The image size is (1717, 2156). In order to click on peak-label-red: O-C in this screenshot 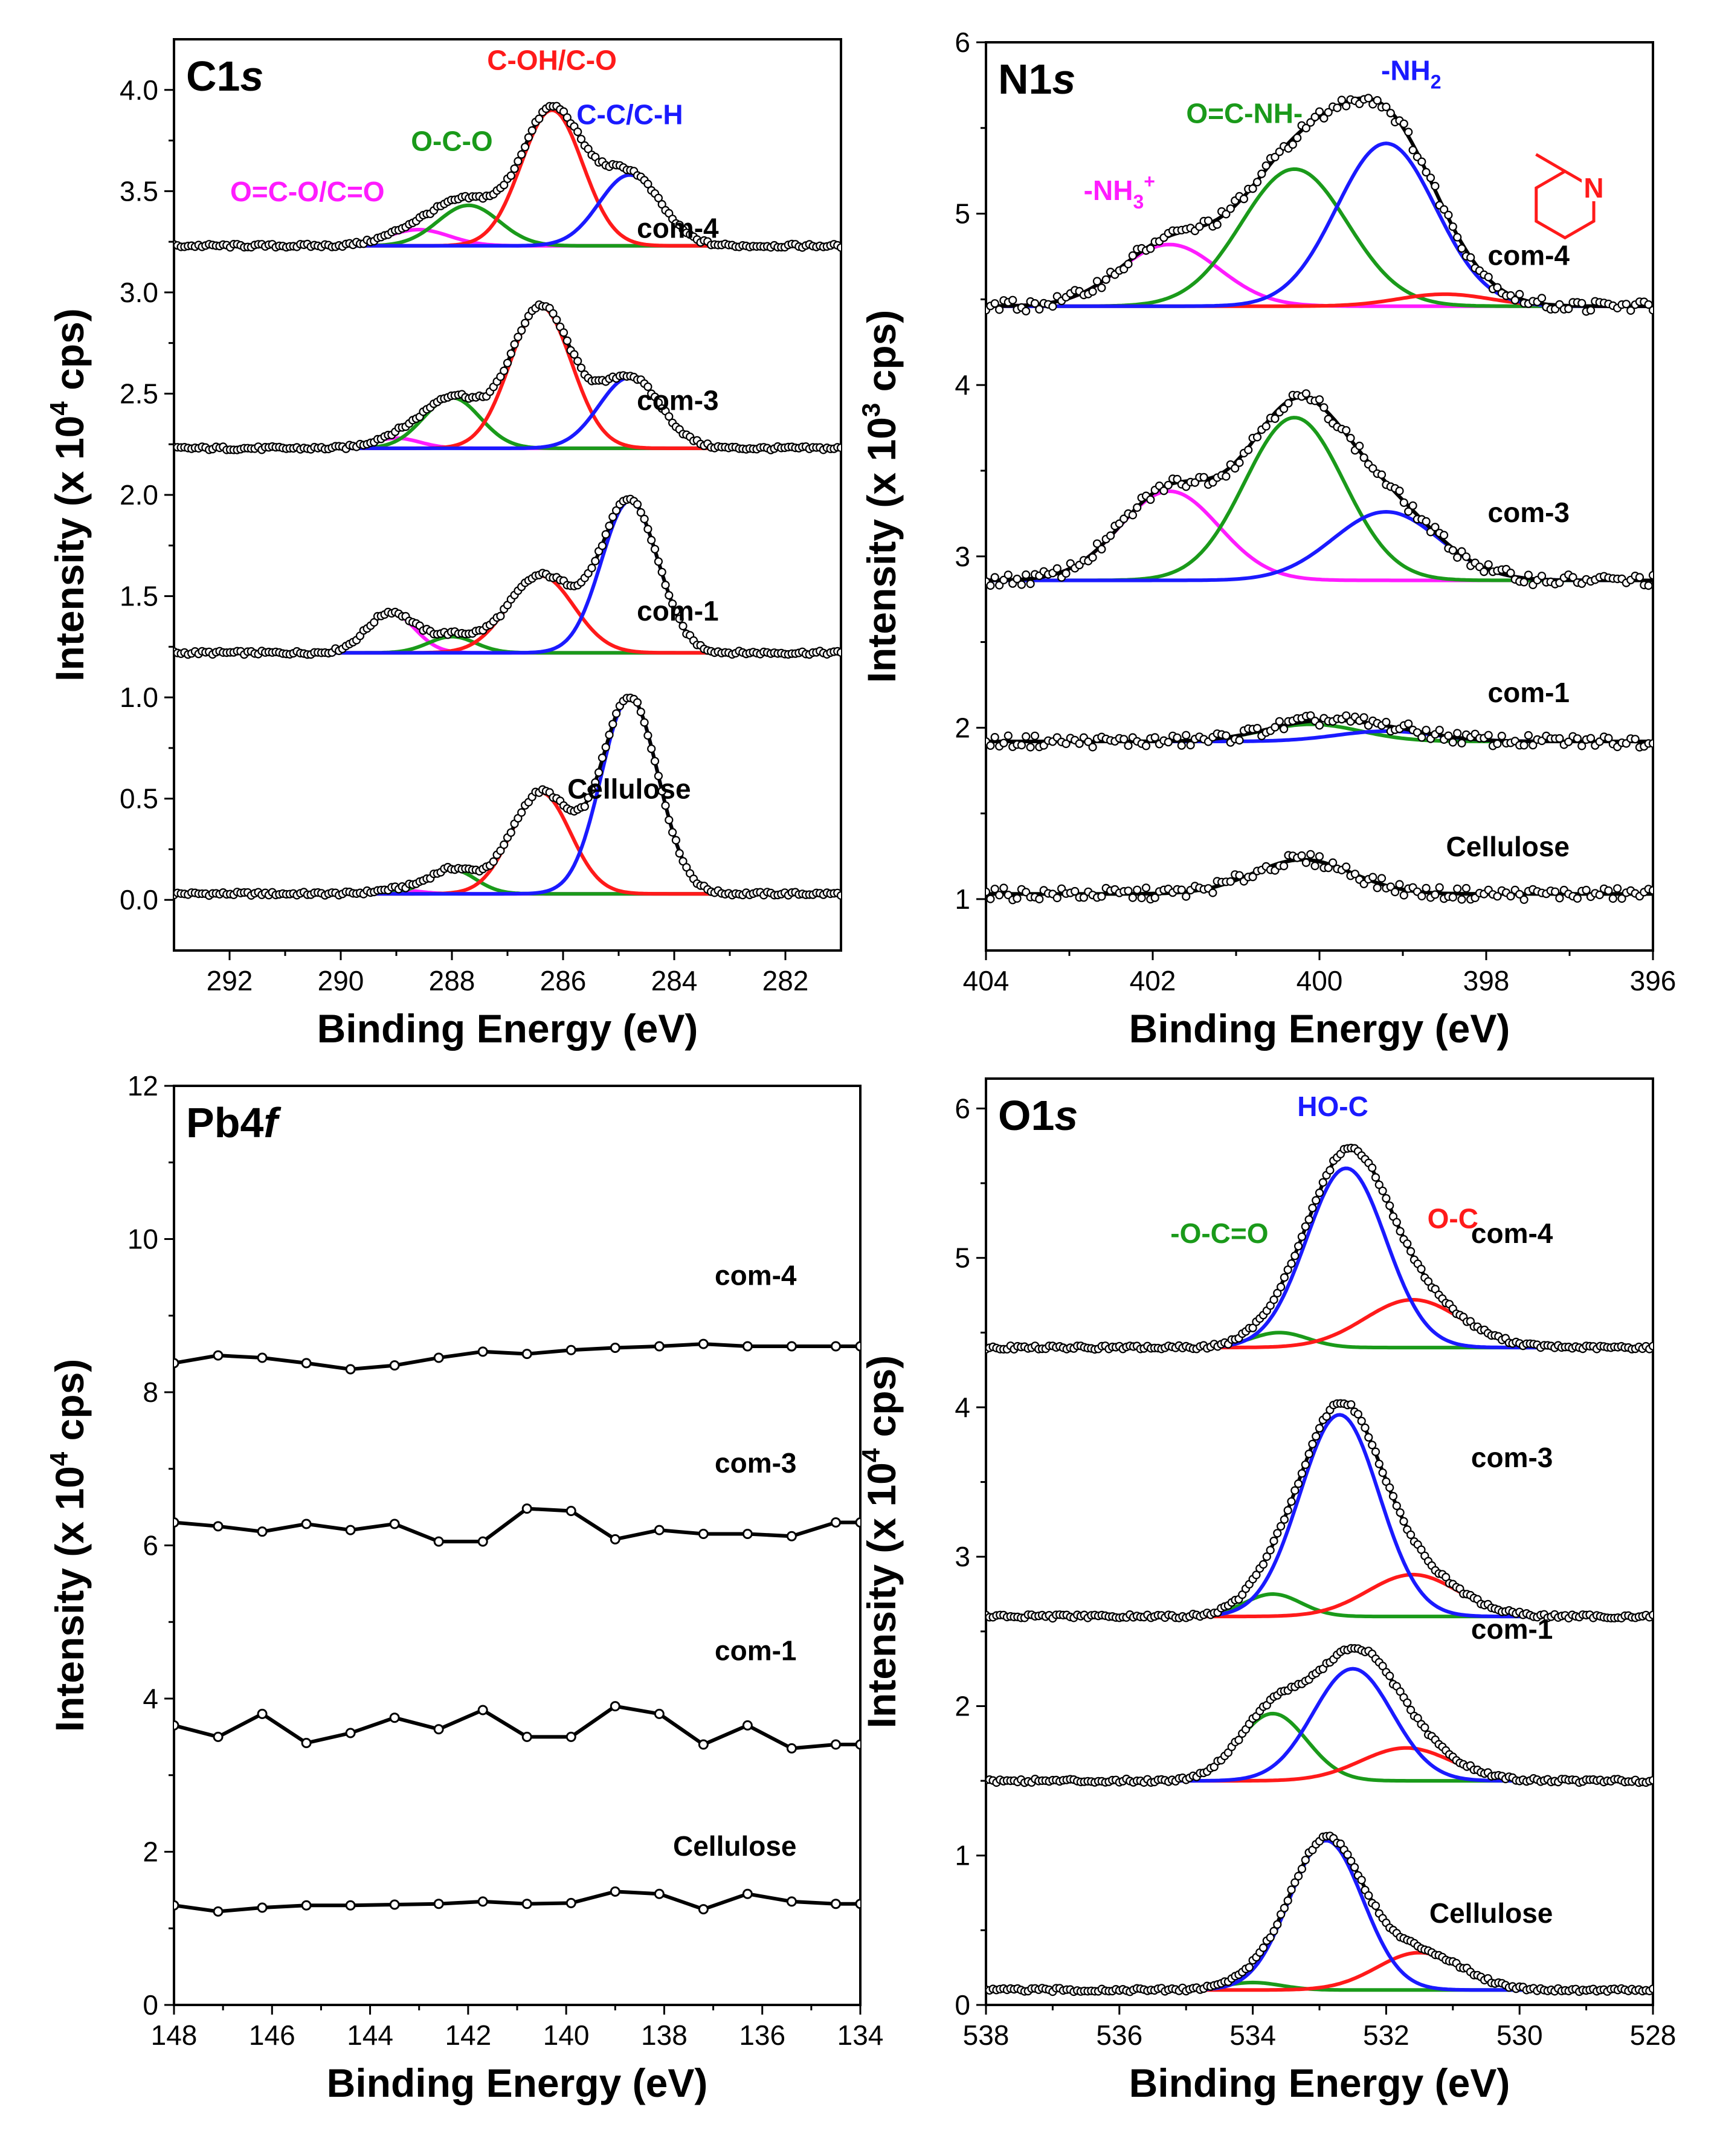, I will do `click(1453, 1218)`.